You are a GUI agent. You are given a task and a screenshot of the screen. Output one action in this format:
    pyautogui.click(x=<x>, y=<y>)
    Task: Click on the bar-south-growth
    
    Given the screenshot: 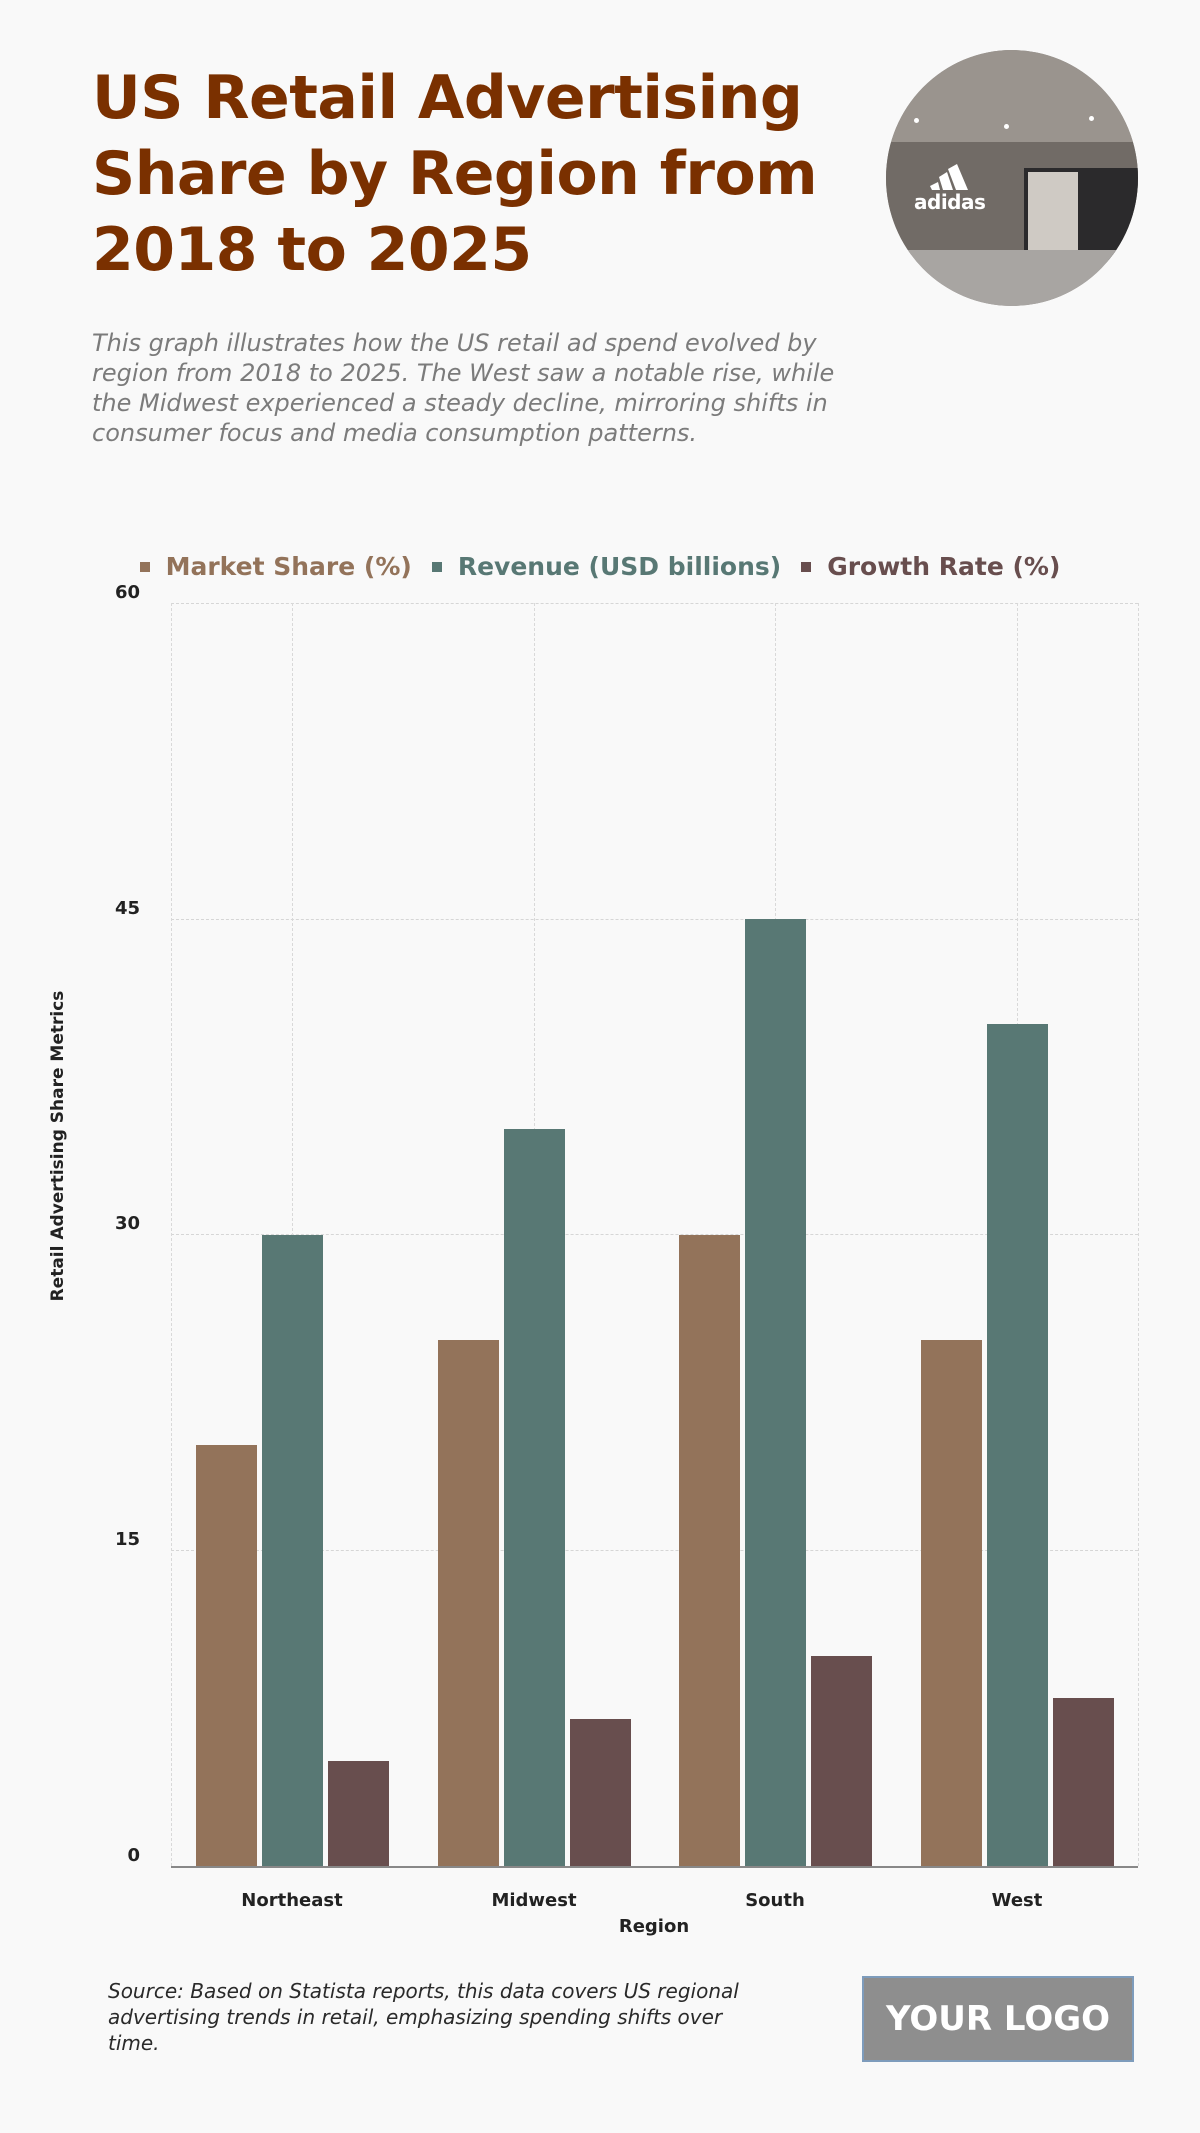 What is the action you would take?
    pyautogui.click(x=841, y=1760)
    